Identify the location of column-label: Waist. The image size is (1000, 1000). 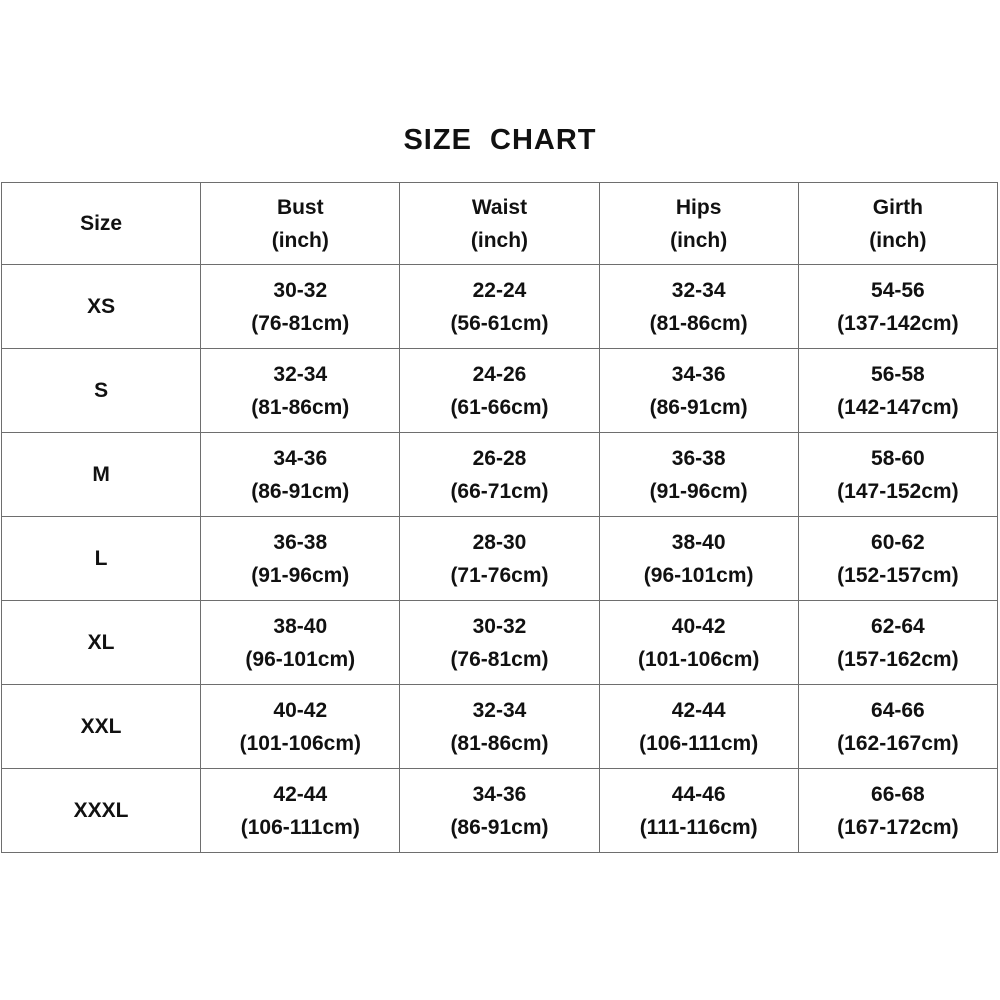
(499, 207).